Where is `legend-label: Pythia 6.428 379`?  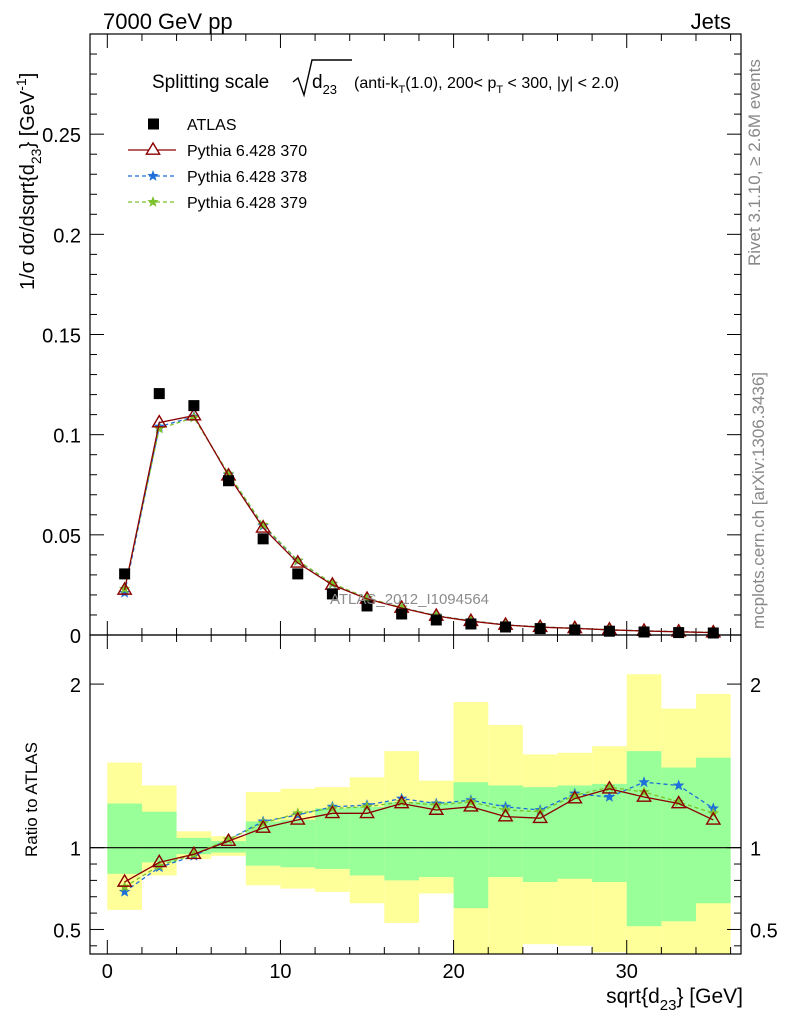
legend-label: Pythia 6.428 379 is located at coordinates (247, 203).